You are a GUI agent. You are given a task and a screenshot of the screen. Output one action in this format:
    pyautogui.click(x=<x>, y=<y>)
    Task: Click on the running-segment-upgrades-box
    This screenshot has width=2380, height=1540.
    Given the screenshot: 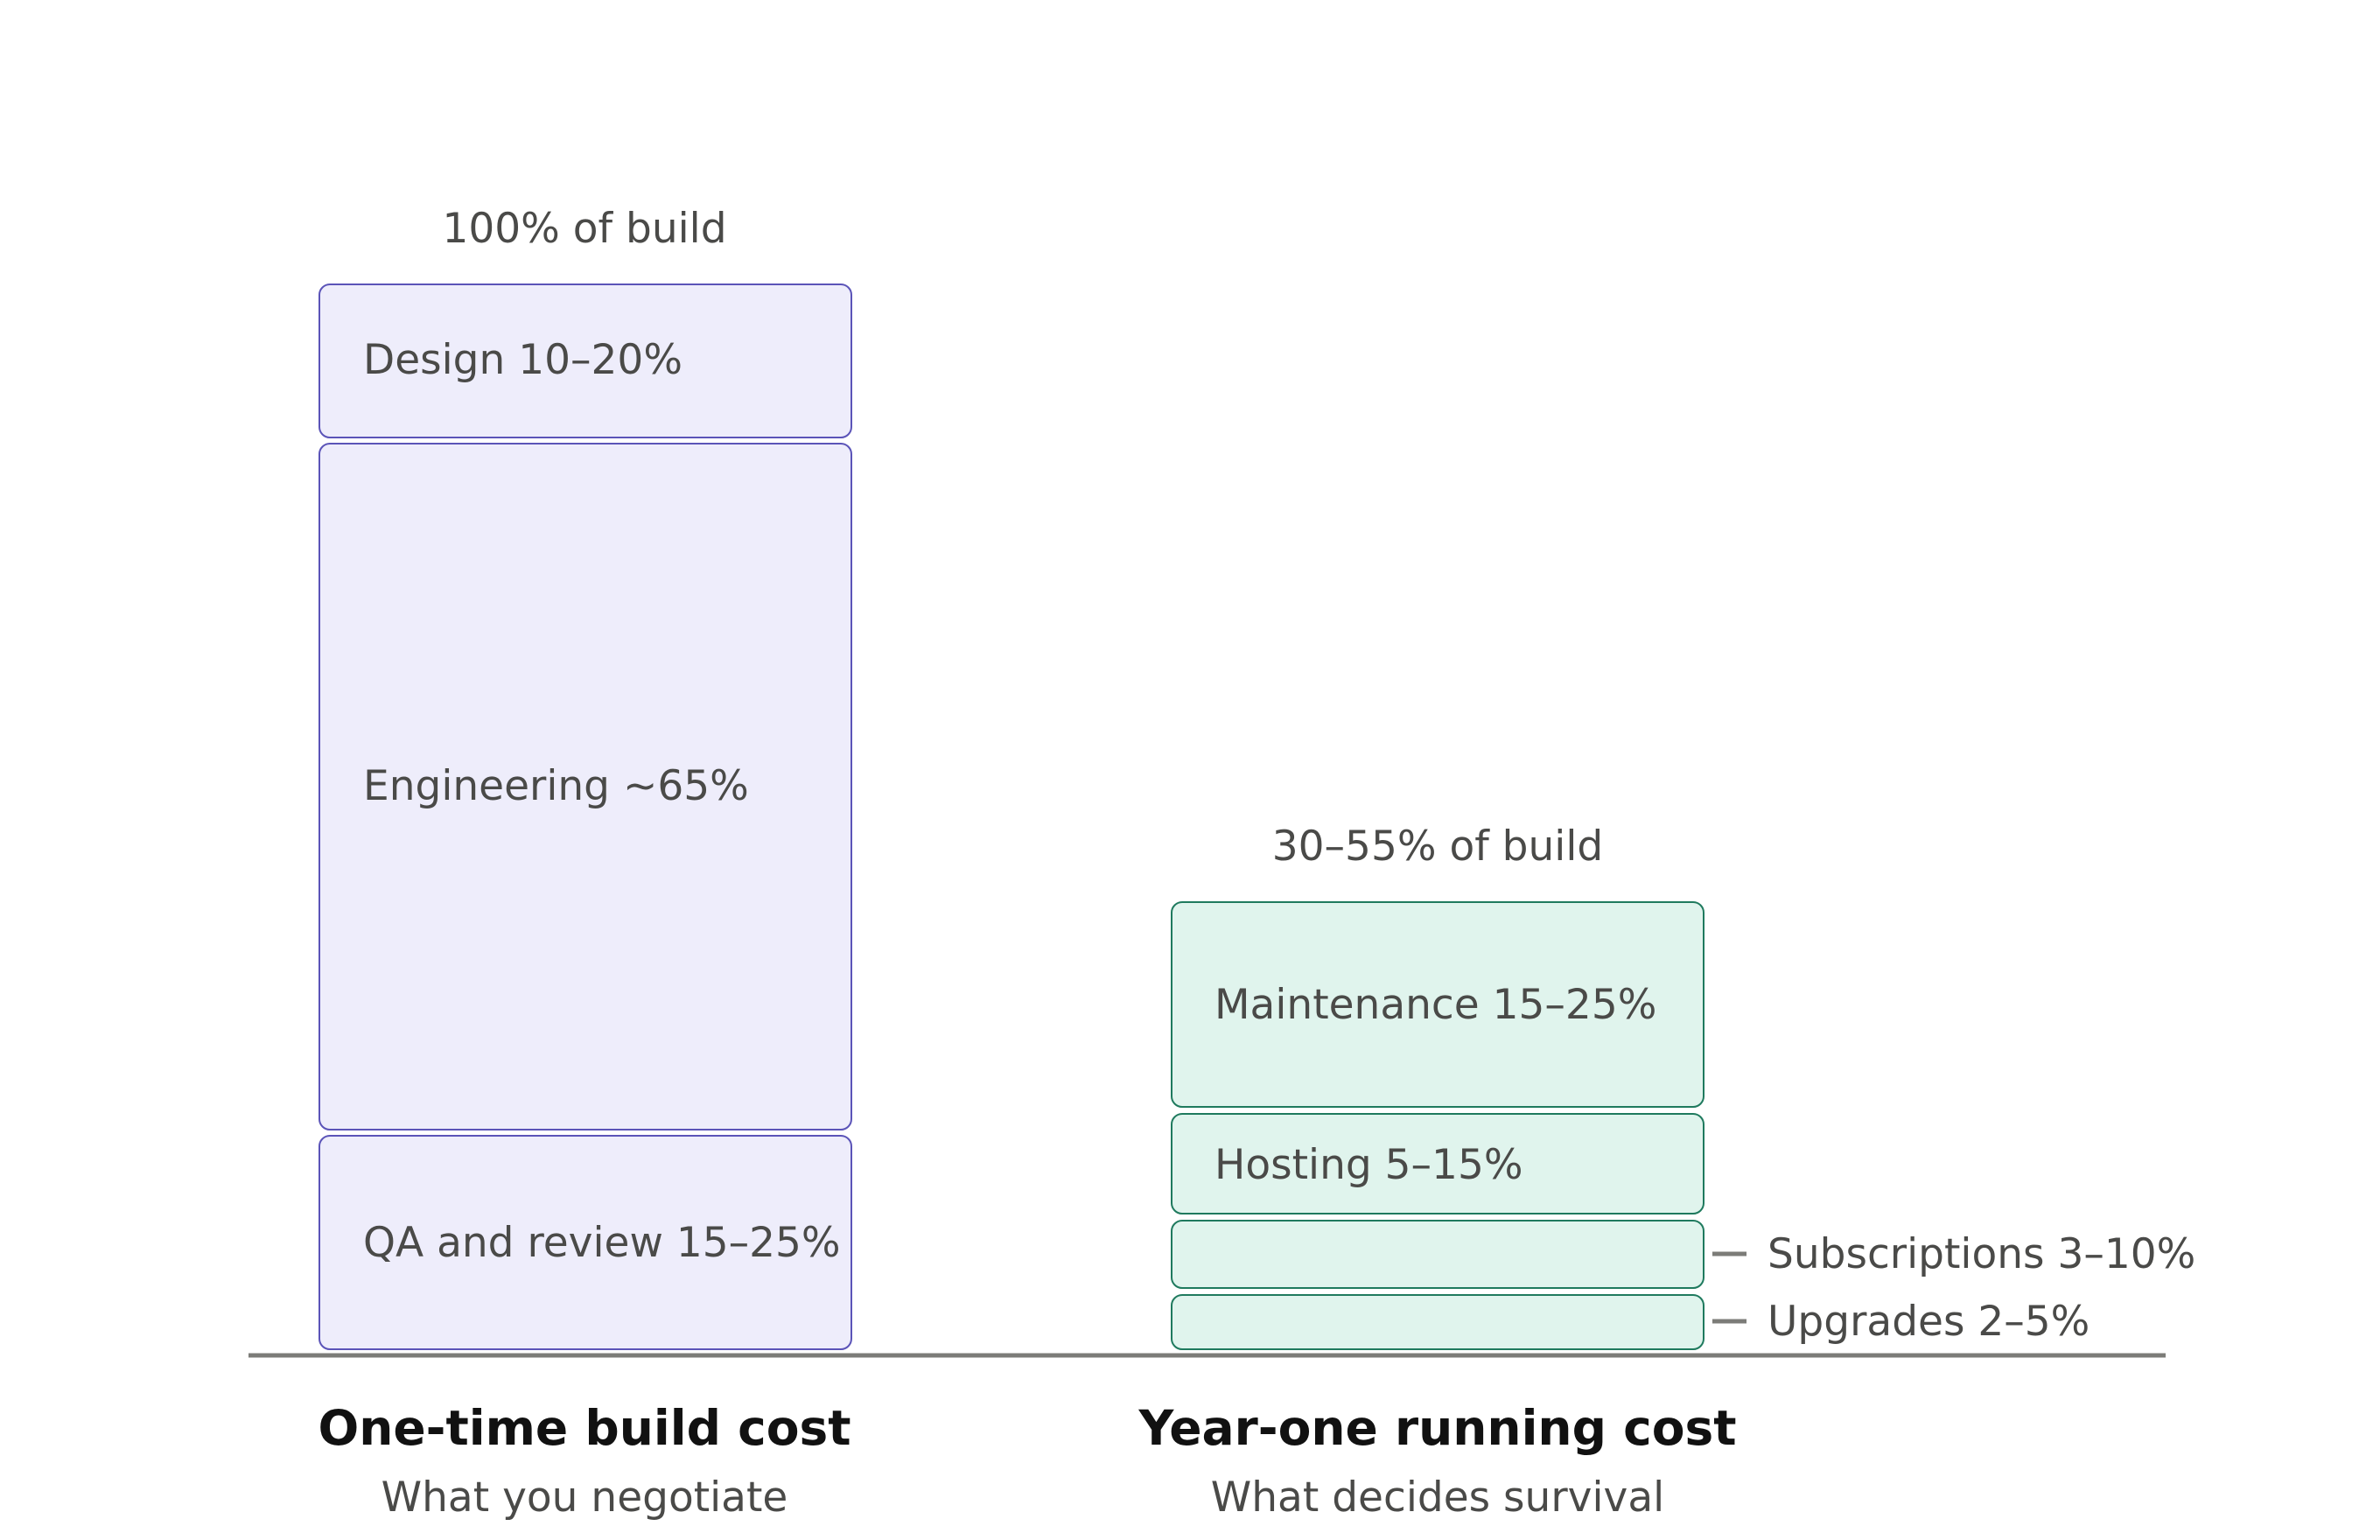 What is the action you would take?
    pyautogui.click(x=1437, y=1322)
    